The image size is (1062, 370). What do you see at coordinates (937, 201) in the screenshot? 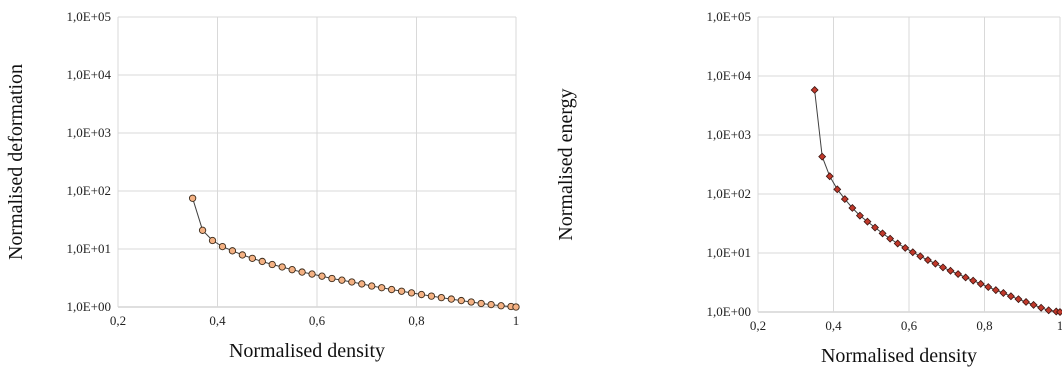
I see `energy-series-line` at bounding box center [937, 201].